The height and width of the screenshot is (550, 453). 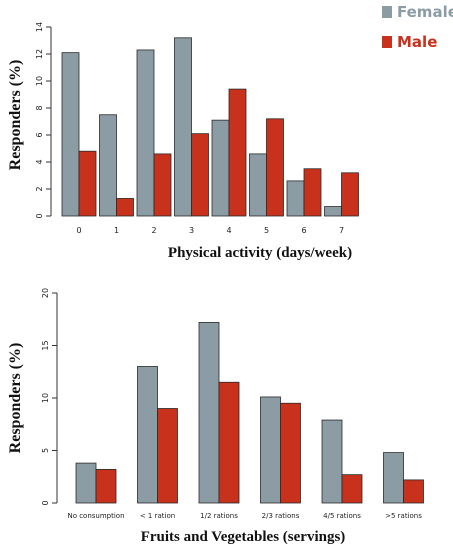 What do you see at coordinates (45, 345) in the screenshot?
I see `fruits-vegetables-y-tick-label: 15` at bounding box center [45, 345].